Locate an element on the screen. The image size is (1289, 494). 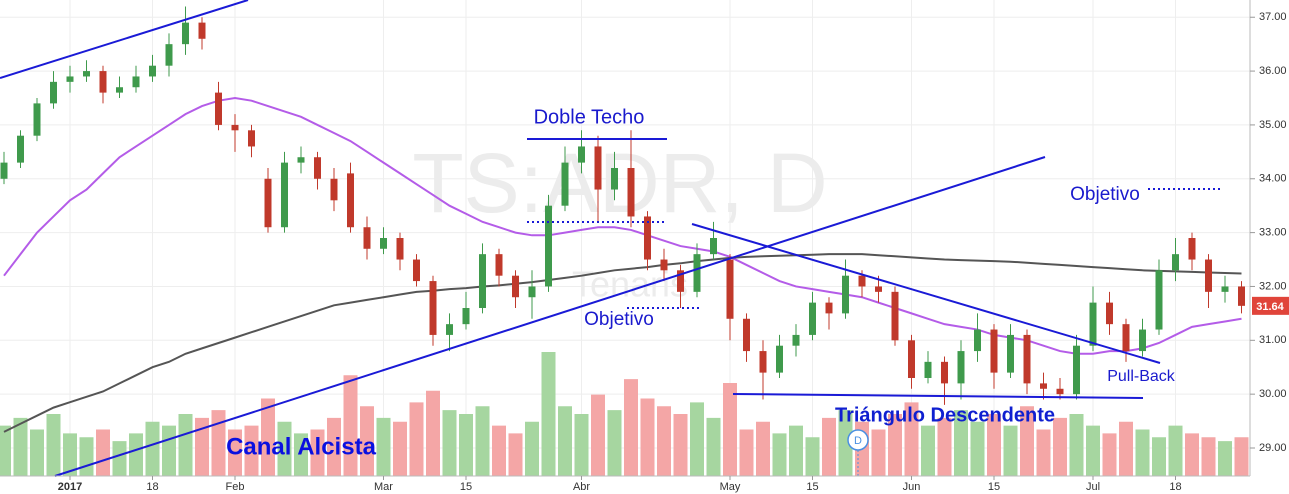
annotation: Canal Alcista is located at coordinates (301, 446).